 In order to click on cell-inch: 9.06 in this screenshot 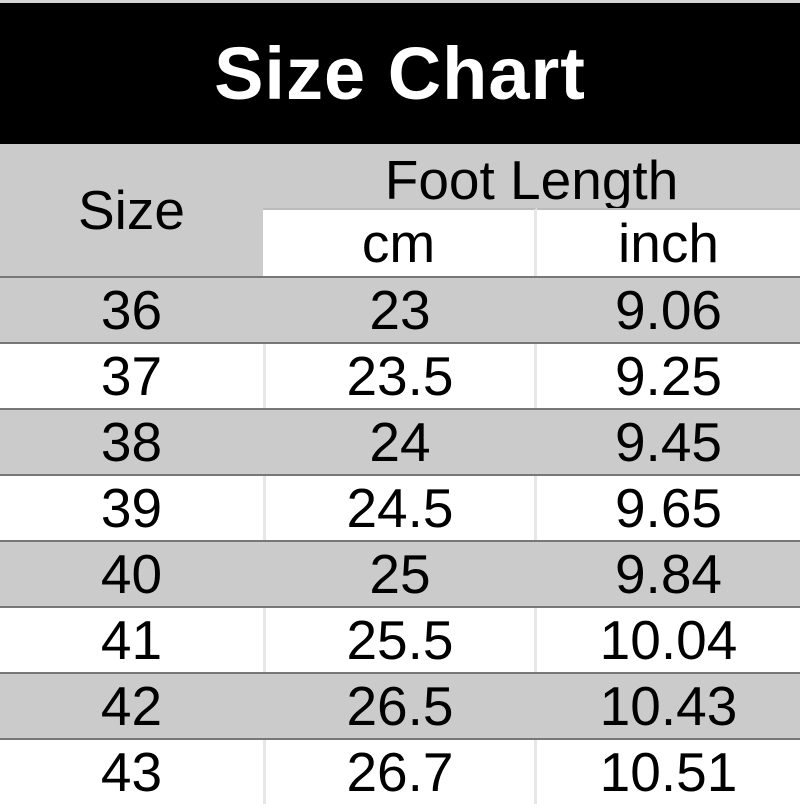, I will do `click(668, 310)`.